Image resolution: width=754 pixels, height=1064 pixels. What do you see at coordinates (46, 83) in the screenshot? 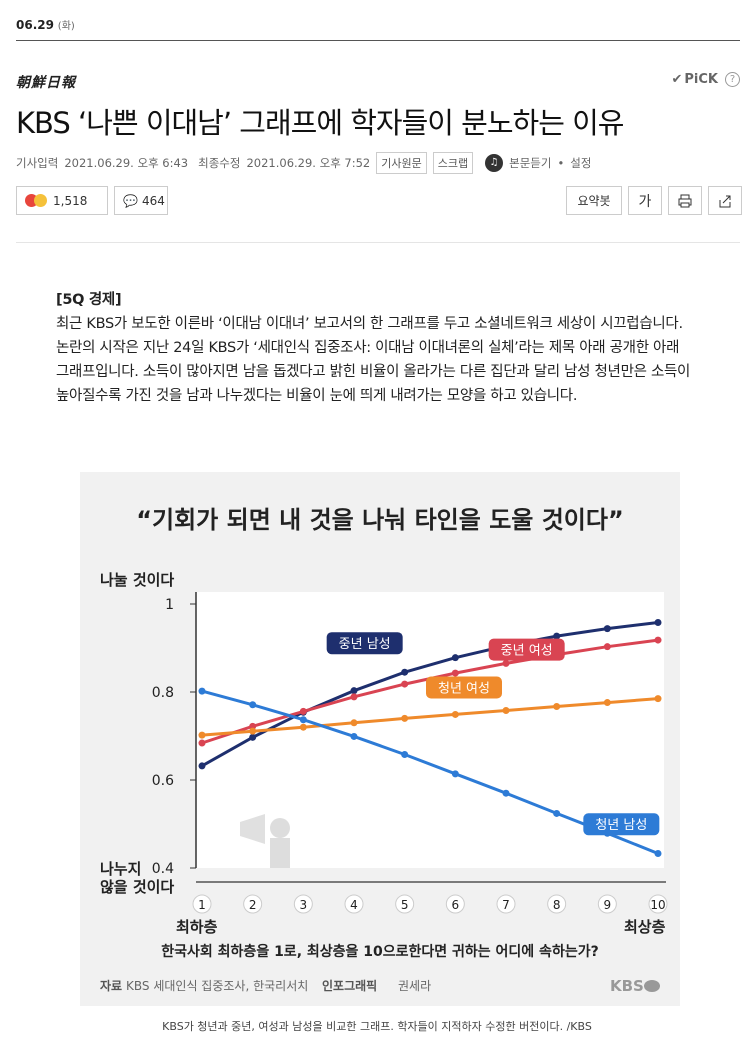
I see `press-logo: 朝鮮日報` at bounding box center [46, 83].